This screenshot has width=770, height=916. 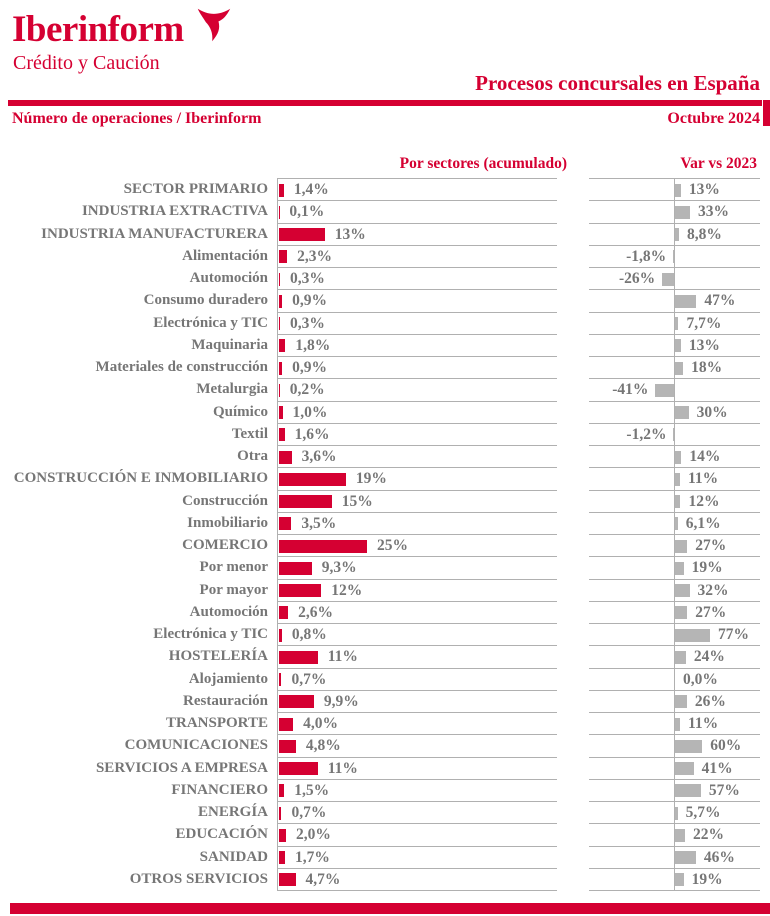 What do you see at coordinates (323, 879) in the screenshot?
I see `sector-value-label: 4,7%` at bounding box center [323, 879].